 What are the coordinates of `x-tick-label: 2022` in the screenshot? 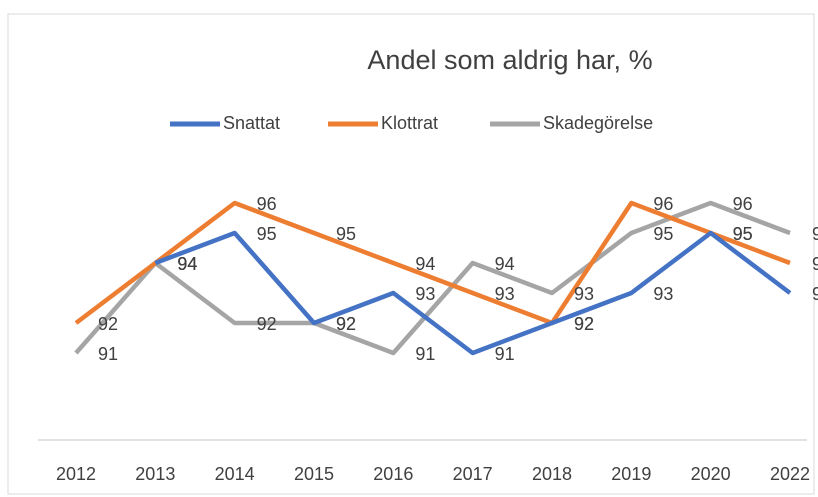 It's located at (790, 474).